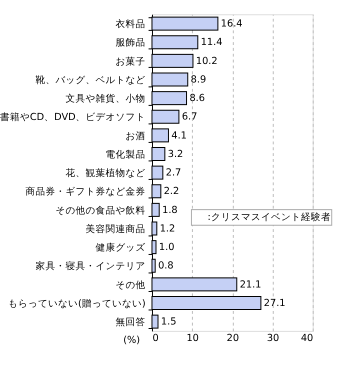 The width and height of the screenshot is (340, 370). I want to click on y-tick-label: もらっていない(贈っていない), so click(77, 303).